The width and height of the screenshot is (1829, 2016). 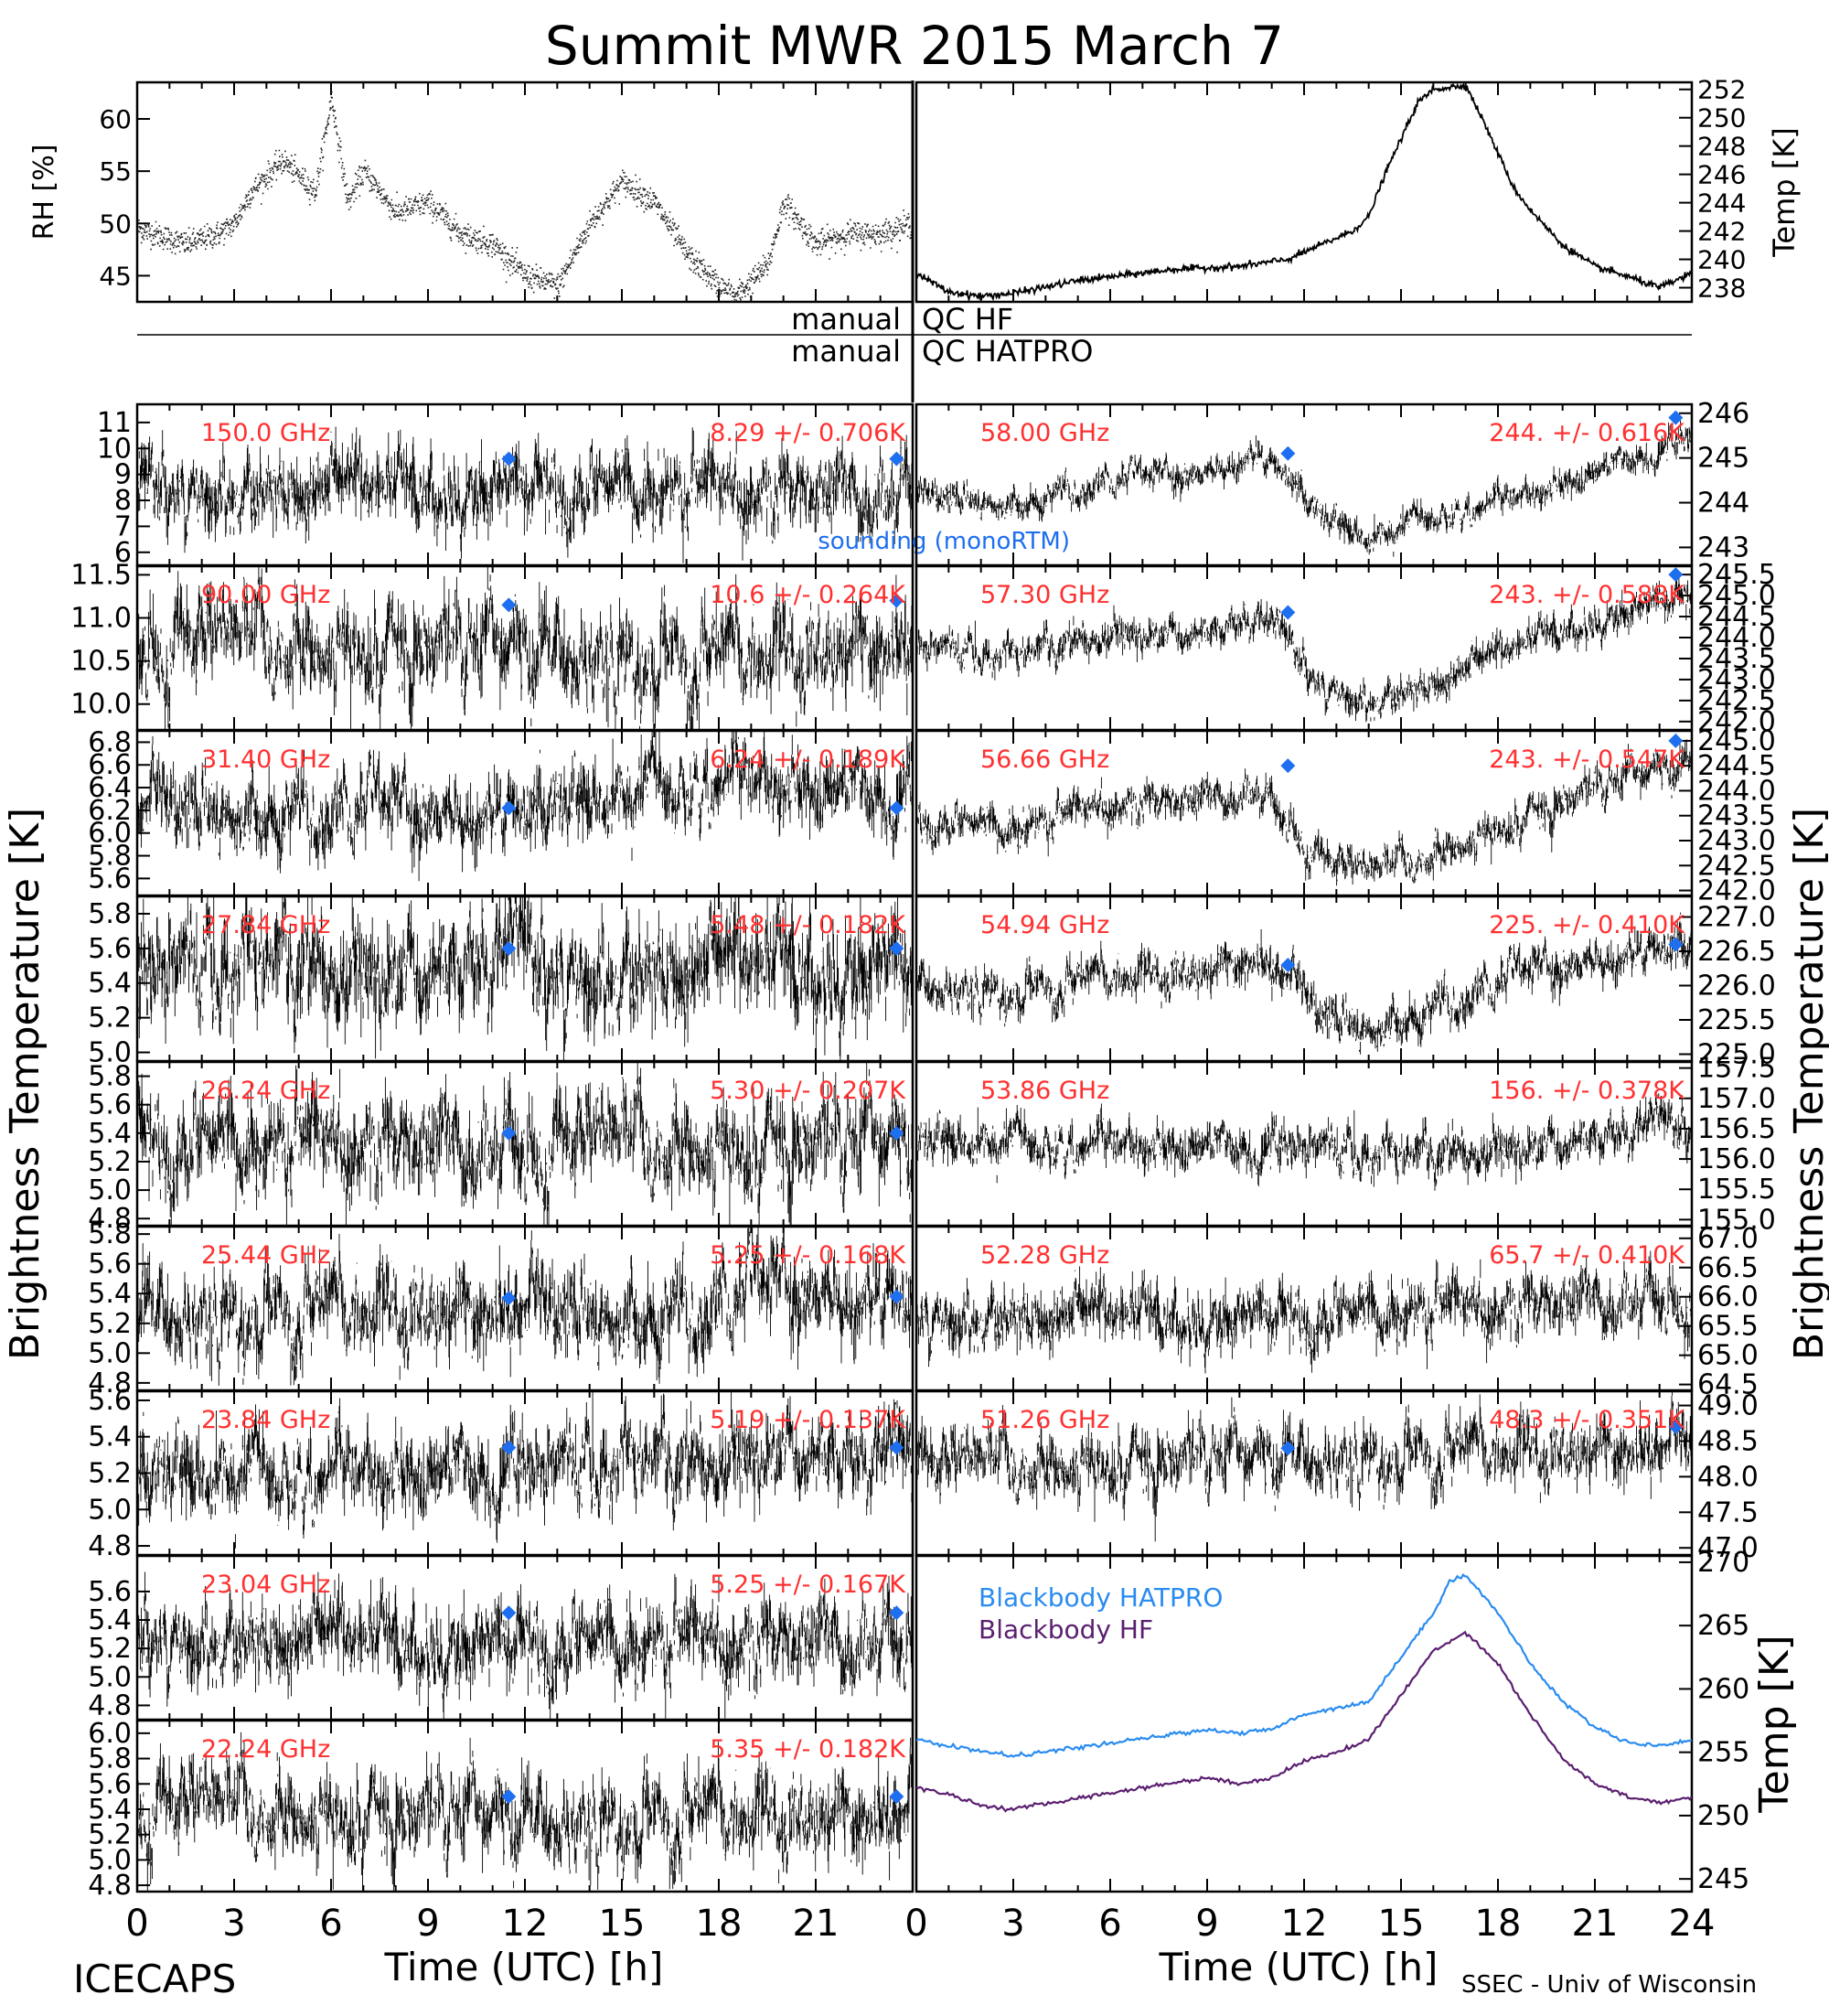 What do you see at coordinates (265, 1585) in the screenshot?
I see `ch-23.04-channel-label: 23.04 GHz` at bounding box center [265, 1585].